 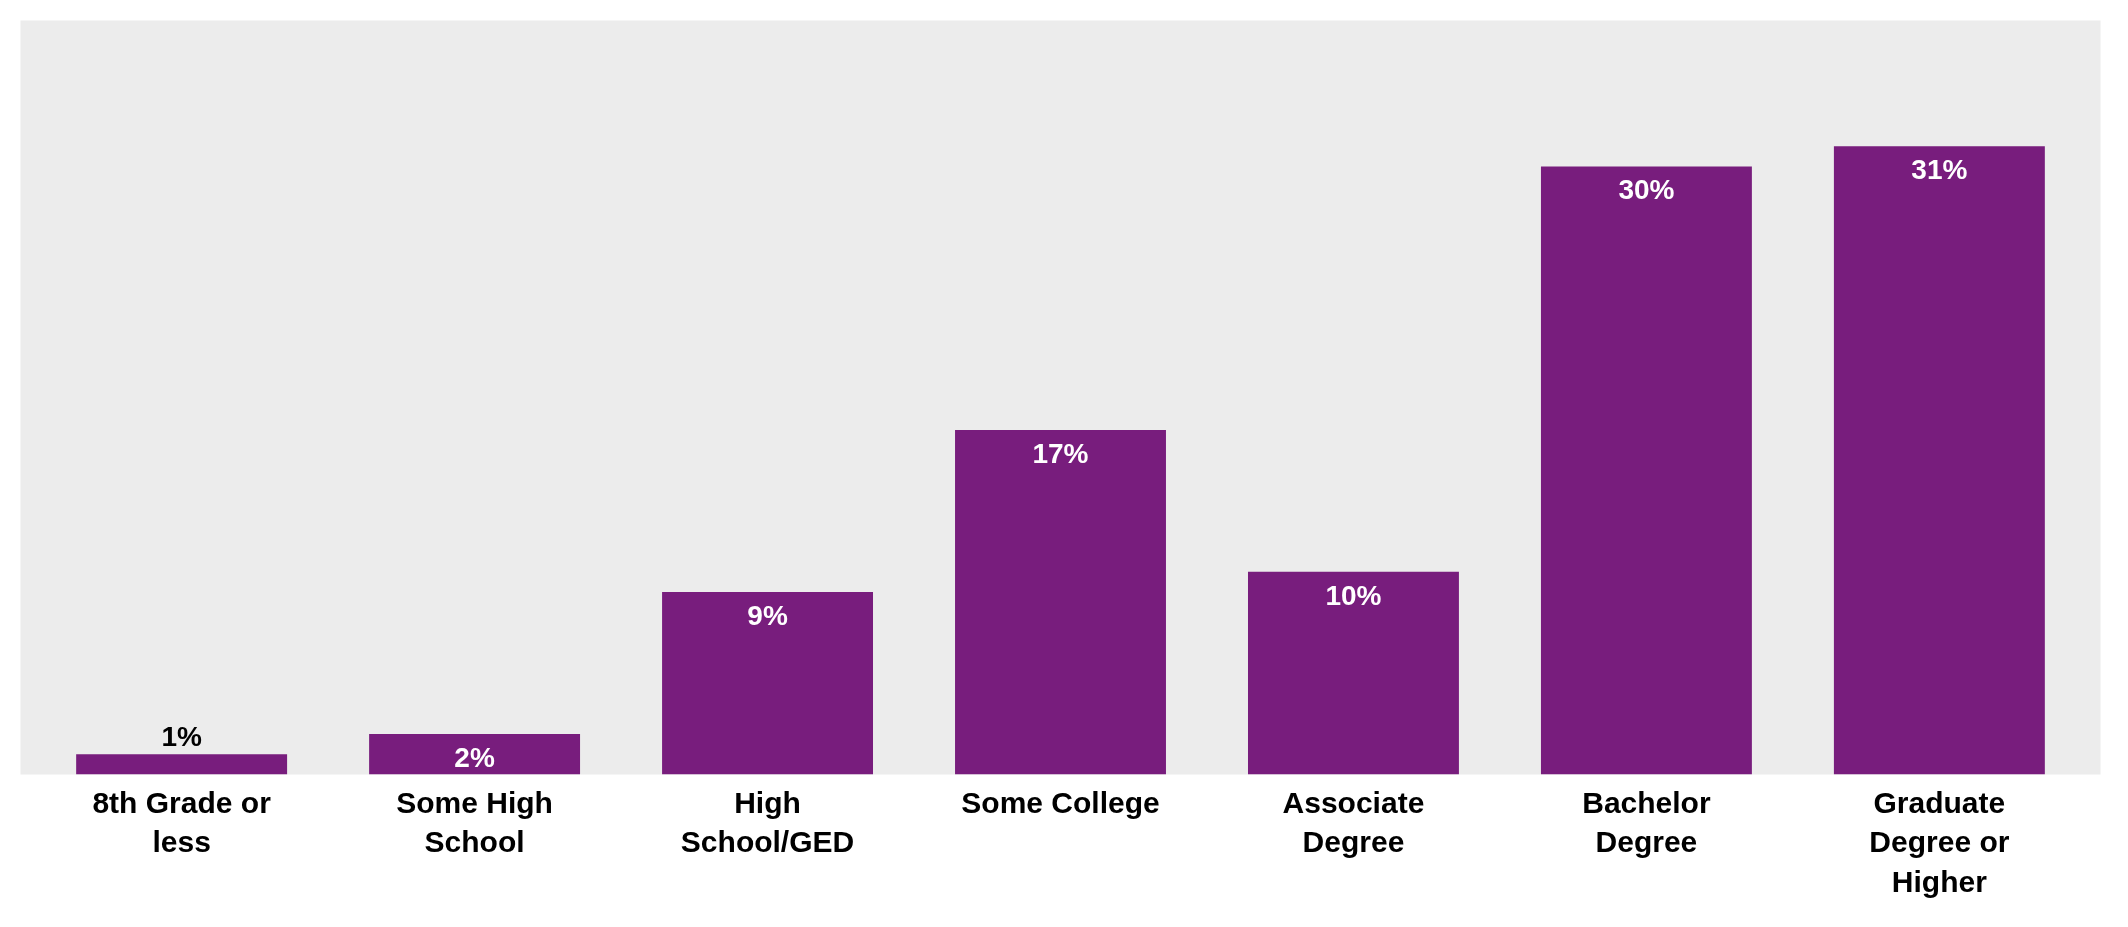 I want to click on data-label: 2%, so click(x=474, y=757).